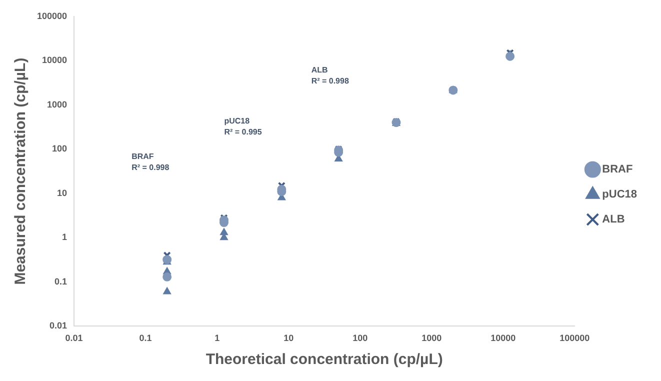  I want to click on legend-label: pUC18, so click(619, 194).